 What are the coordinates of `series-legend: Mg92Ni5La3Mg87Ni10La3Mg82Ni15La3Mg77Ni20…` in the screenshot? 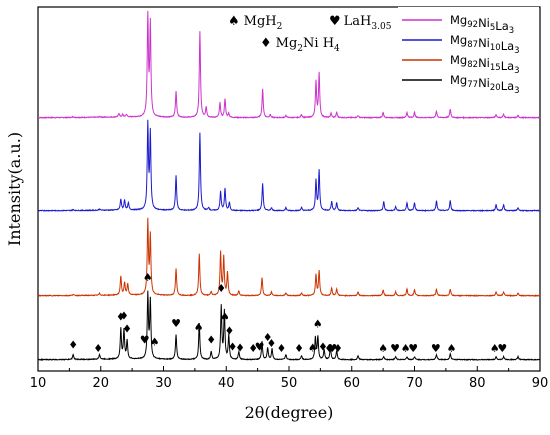 It's located at (468, 51).